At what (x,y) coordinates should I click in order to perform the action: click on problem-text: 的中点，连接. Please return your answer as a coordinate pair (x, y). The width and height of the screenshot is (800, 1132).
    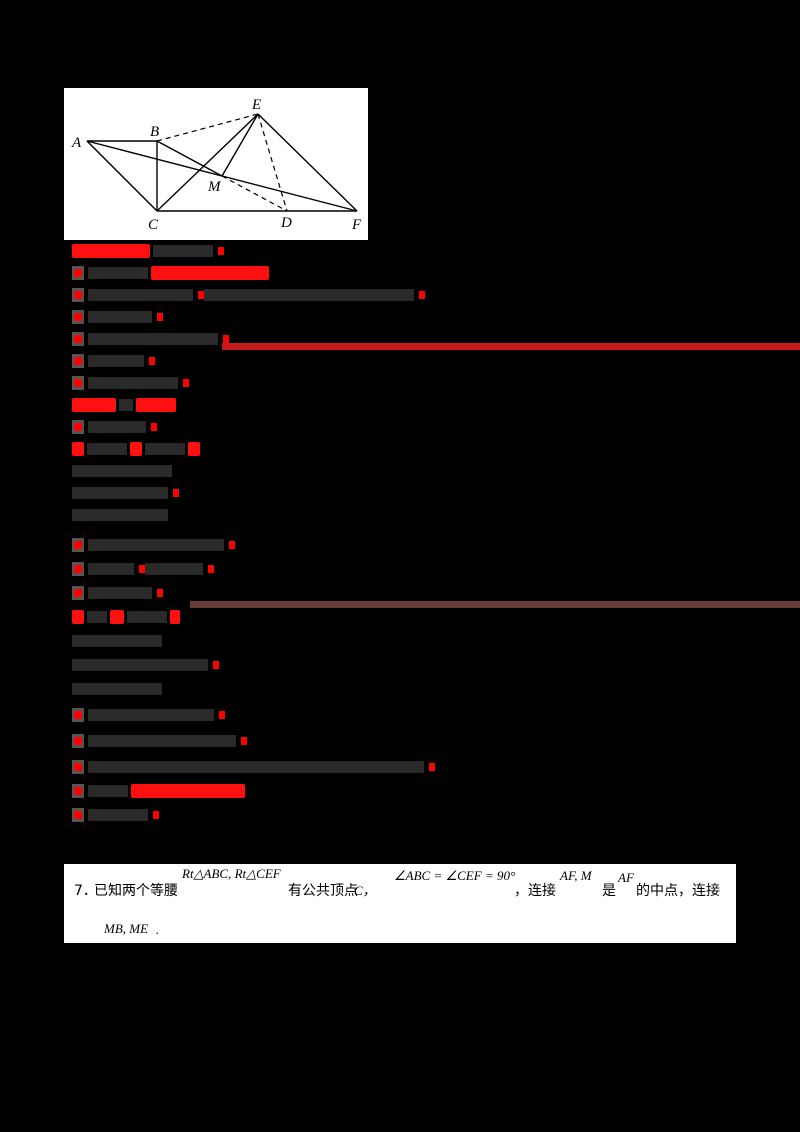
    Looking at the image, I should click on (678, 891).